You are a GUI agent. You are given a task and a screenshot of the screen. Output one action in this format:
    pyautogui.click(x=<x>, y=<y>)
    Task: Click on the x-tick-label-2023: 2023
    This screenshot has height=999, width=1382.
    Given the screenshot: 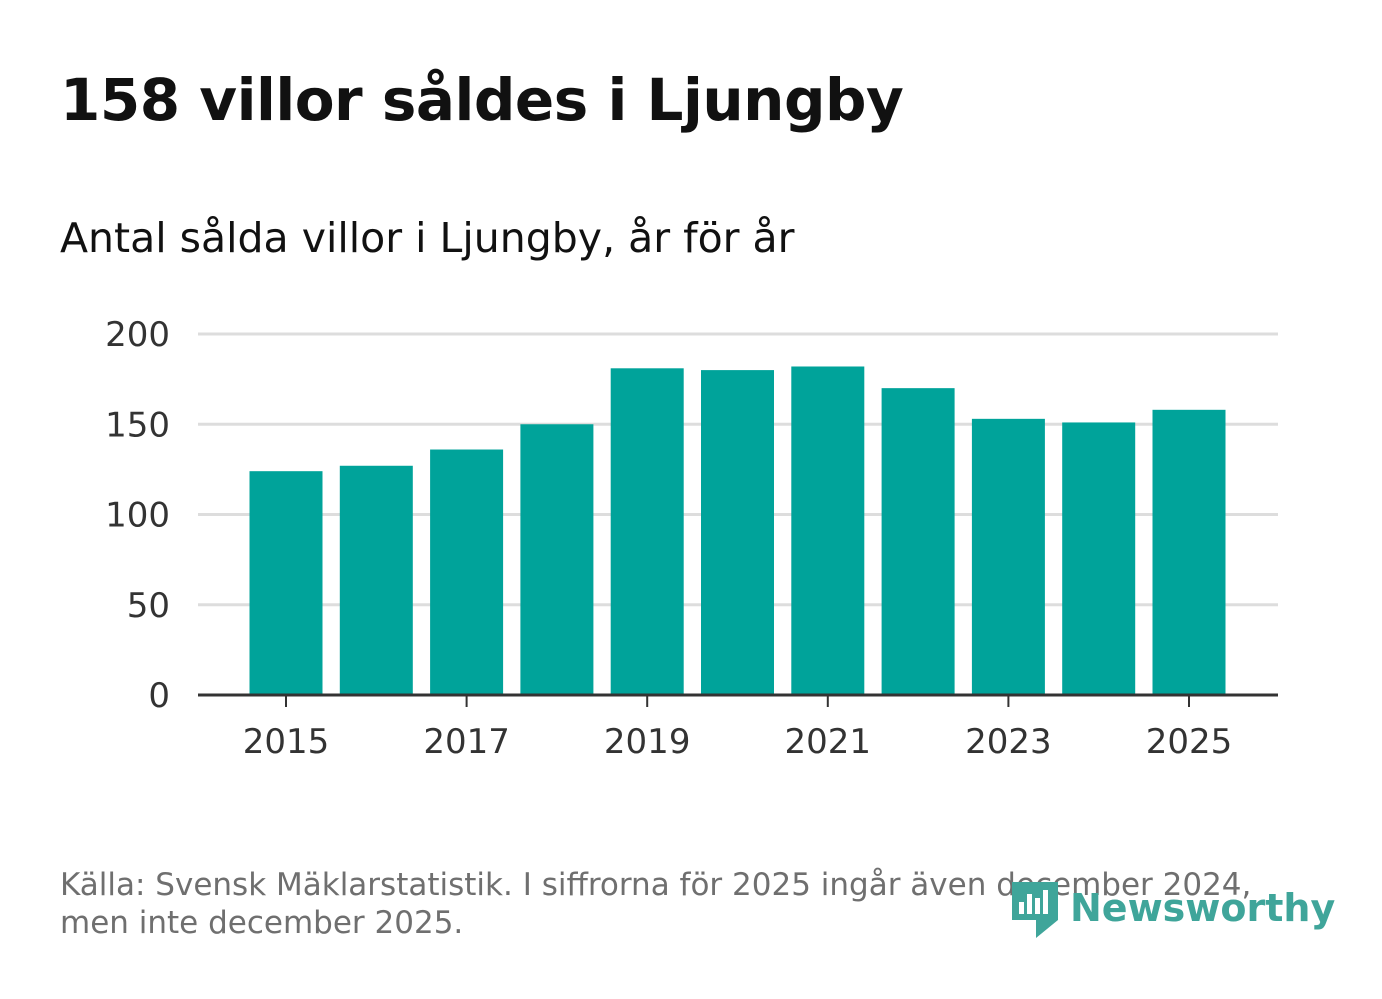 What is the action you would take?
    pyautogui.click(x=1008, y=742)
    